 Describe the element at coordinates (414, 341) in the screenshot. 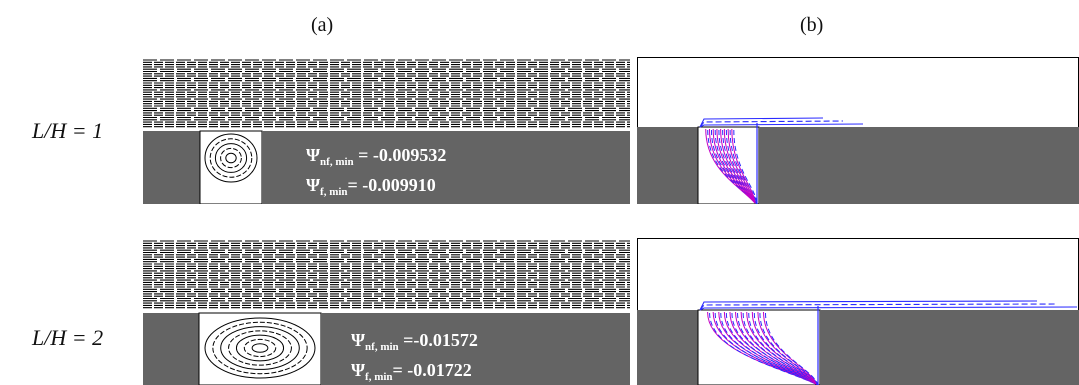

I see `psi-nf-annotation-2: Ψnf, min =-0.01572` at that location.